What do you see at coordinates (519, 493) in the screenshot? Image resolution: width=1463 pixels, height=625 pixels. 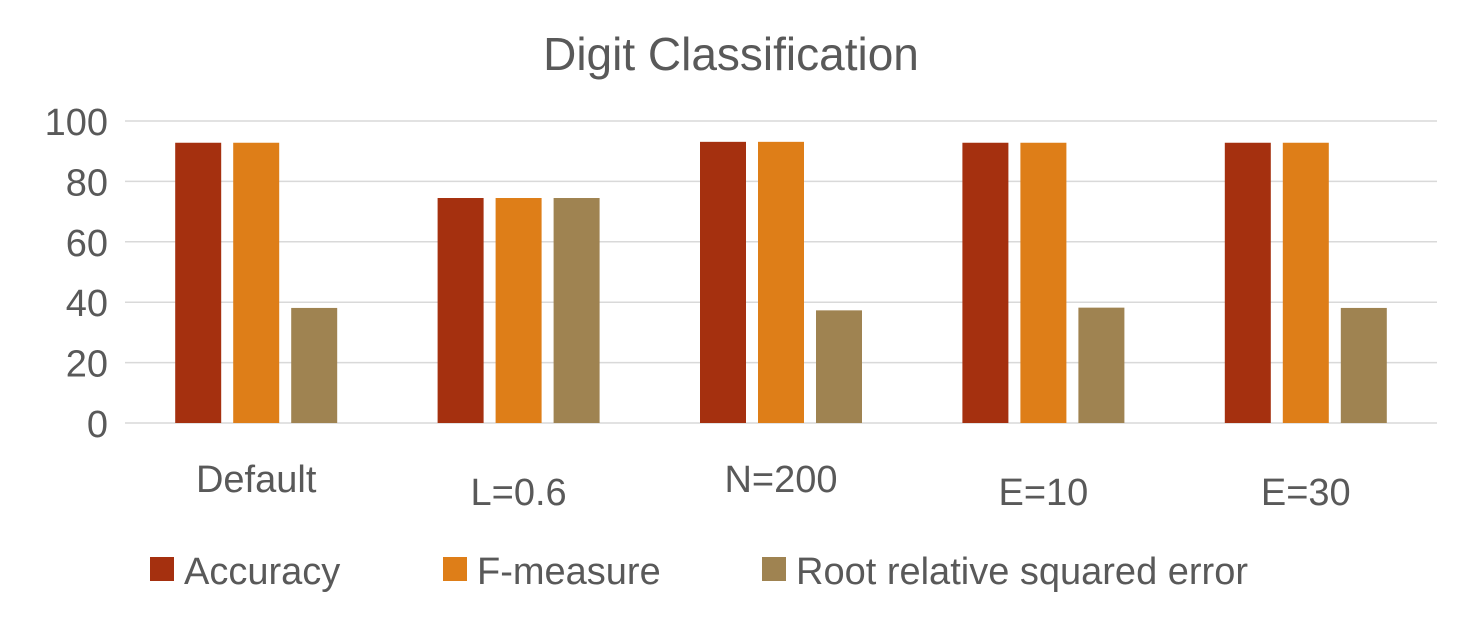 I see `x-category-label: L=0.6` at bounding box center [519, 493].